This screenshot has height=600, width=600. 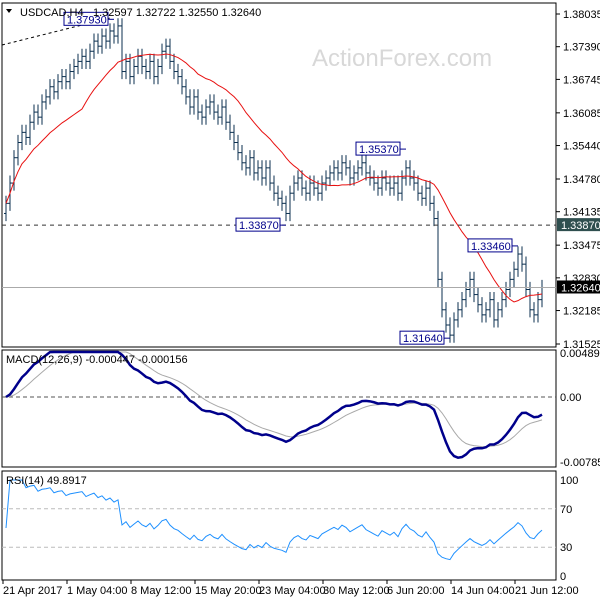 What do you see at coordinates (580, 463) in the screenshot?
I see `macd-tick: -0.007857` at bounding box center [580, 463].